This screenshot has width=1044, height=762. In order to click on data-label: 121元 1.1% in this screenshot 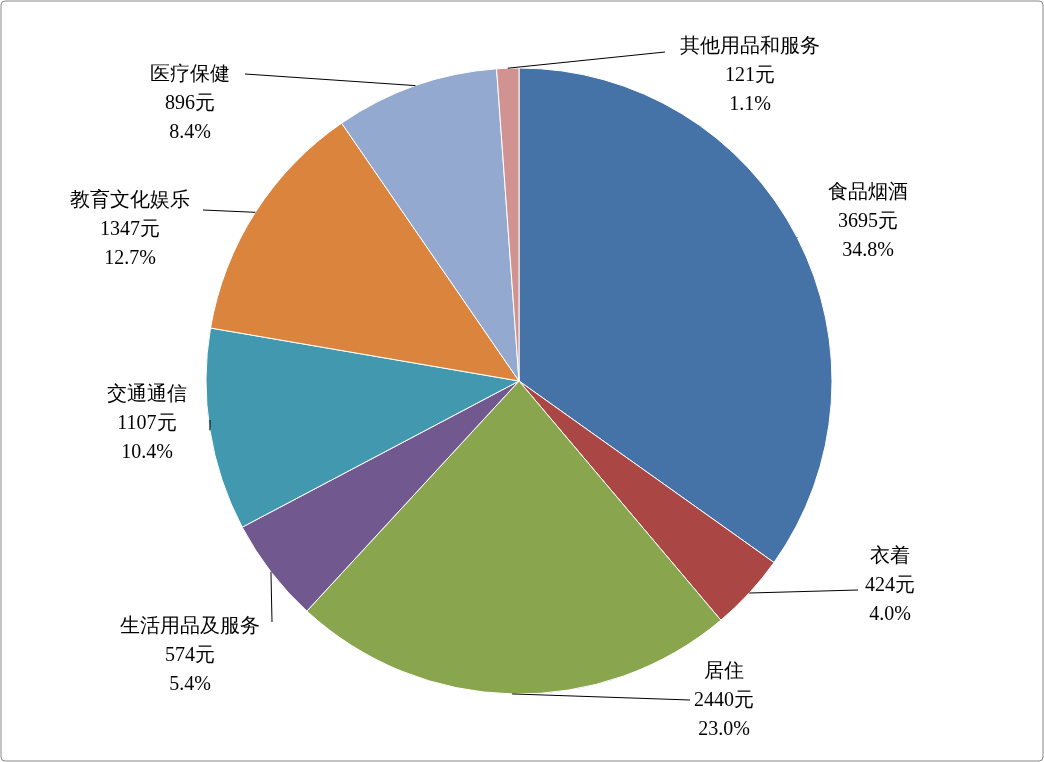, I will do `click(750, 88)`.